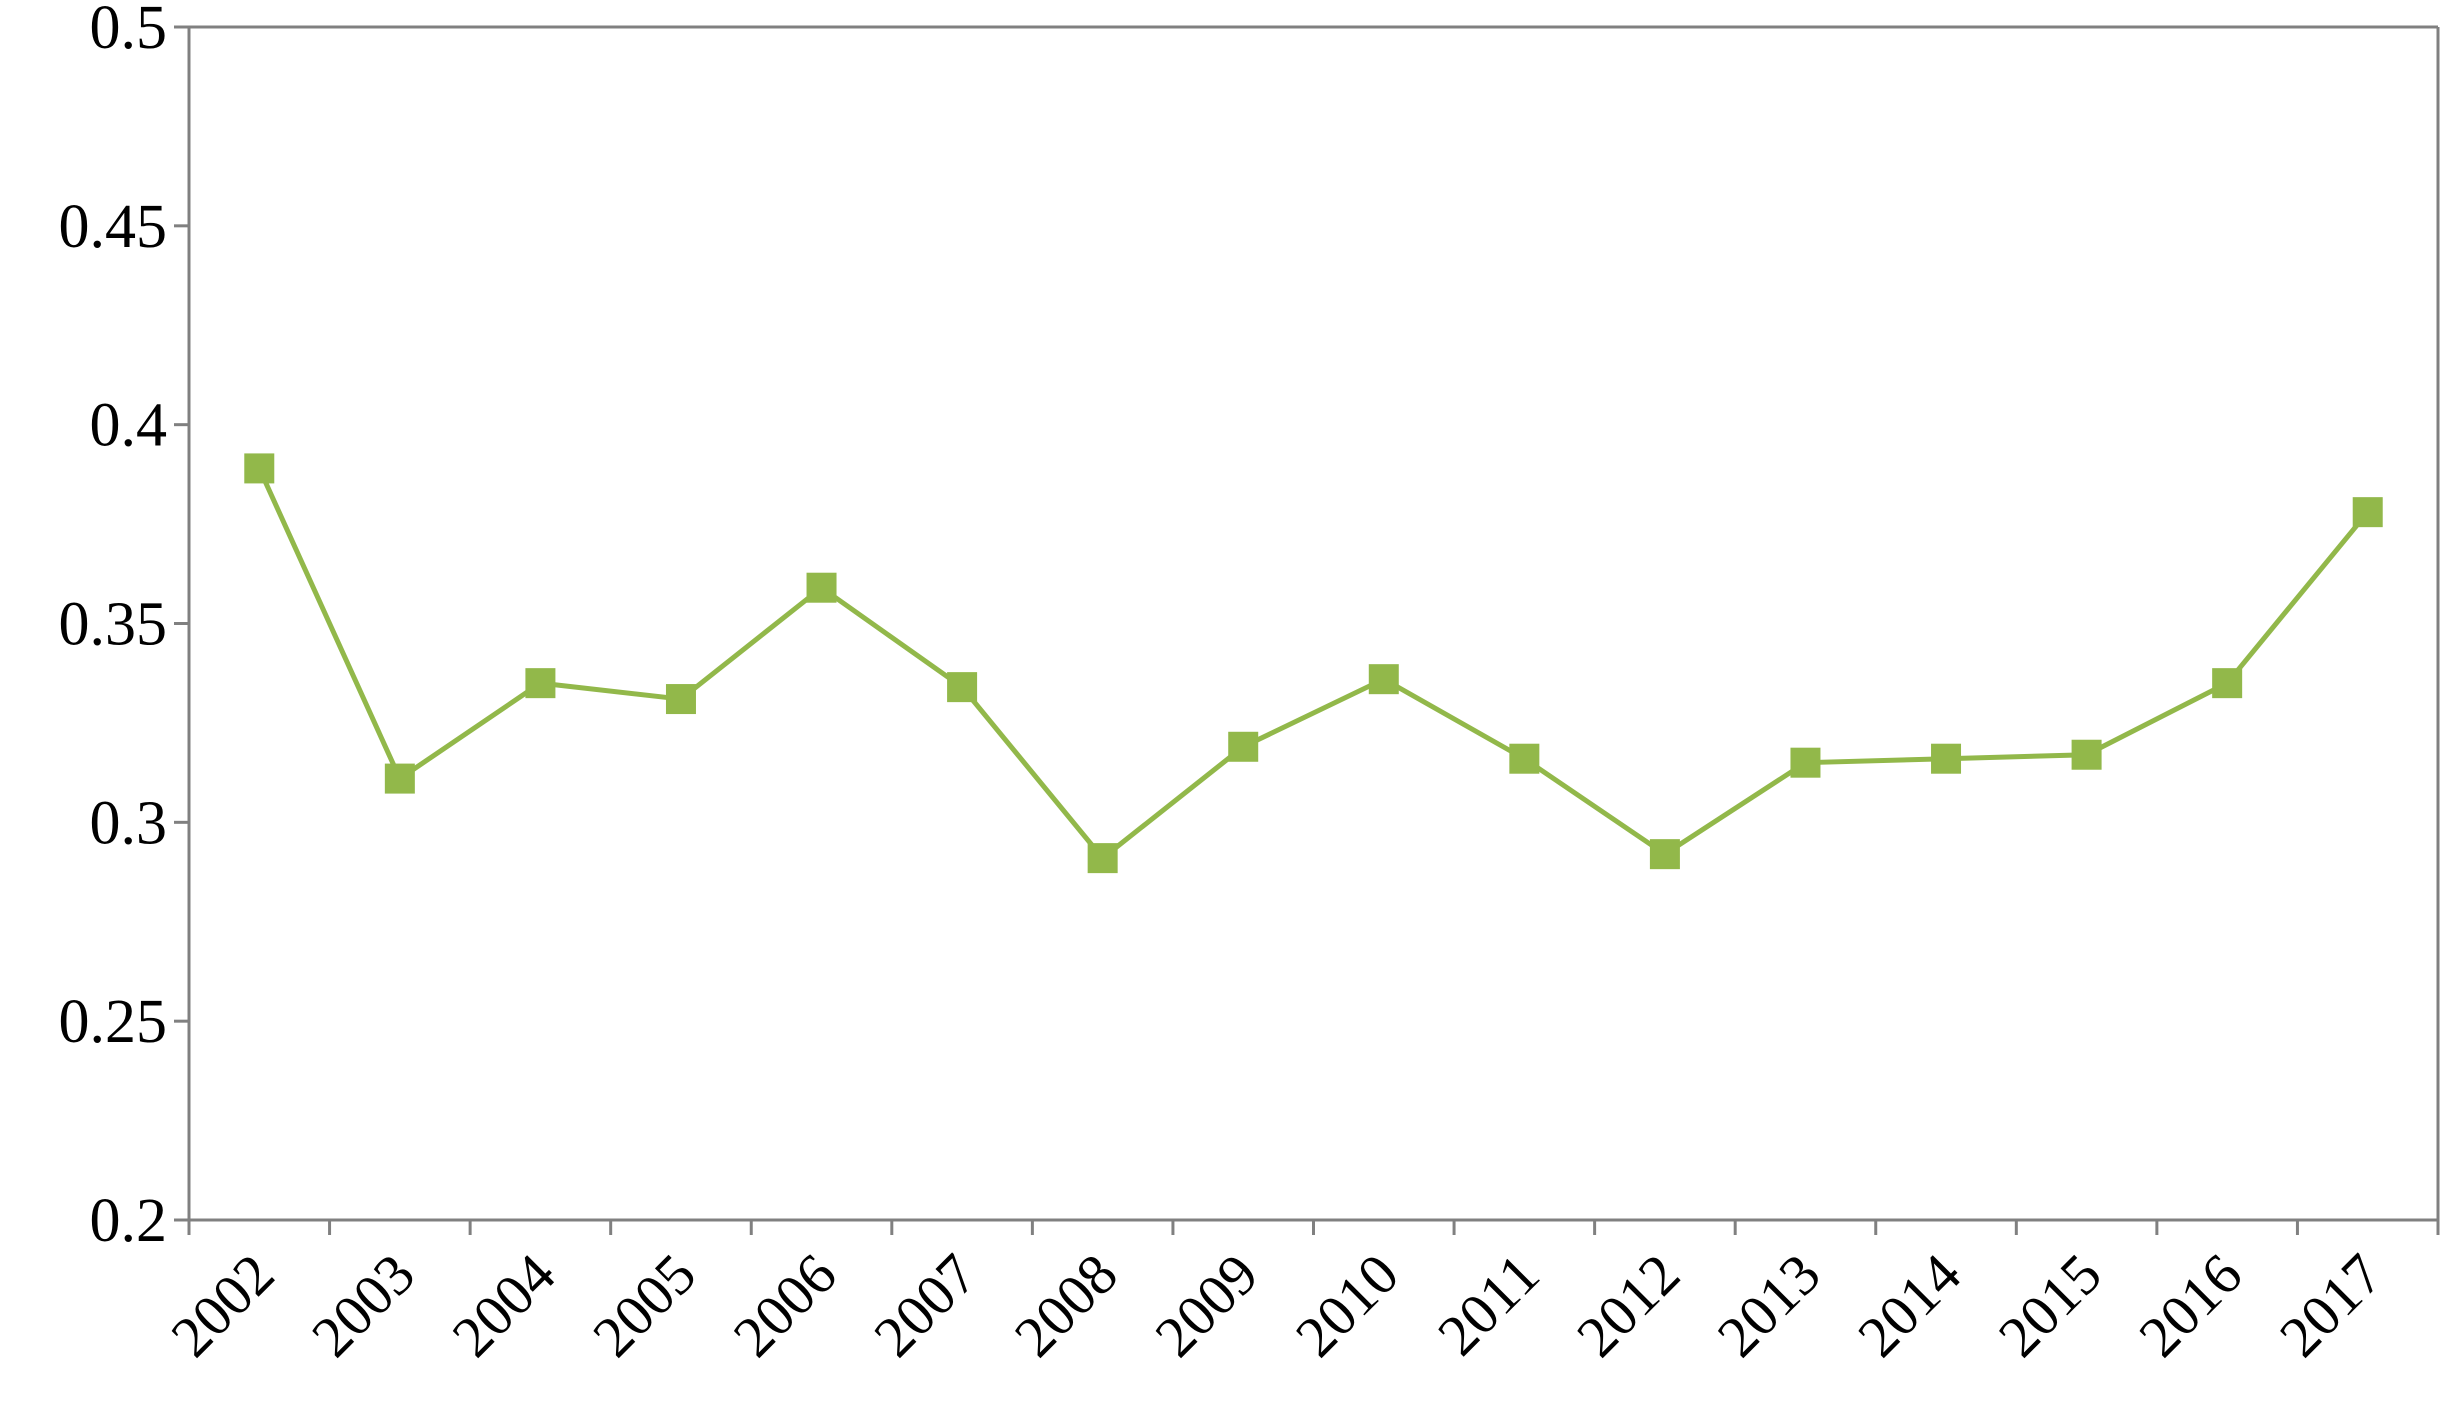  What do you see at coordinates (129, 31) in the screenshot?
I see `y-tick-label: 0.5` at bounding box center [129, 31].